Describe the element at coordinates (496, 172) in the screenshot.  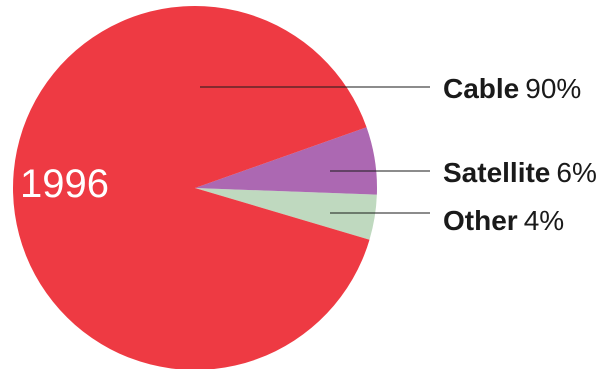
I see `slice-name-satellite: Satellite` at that location.